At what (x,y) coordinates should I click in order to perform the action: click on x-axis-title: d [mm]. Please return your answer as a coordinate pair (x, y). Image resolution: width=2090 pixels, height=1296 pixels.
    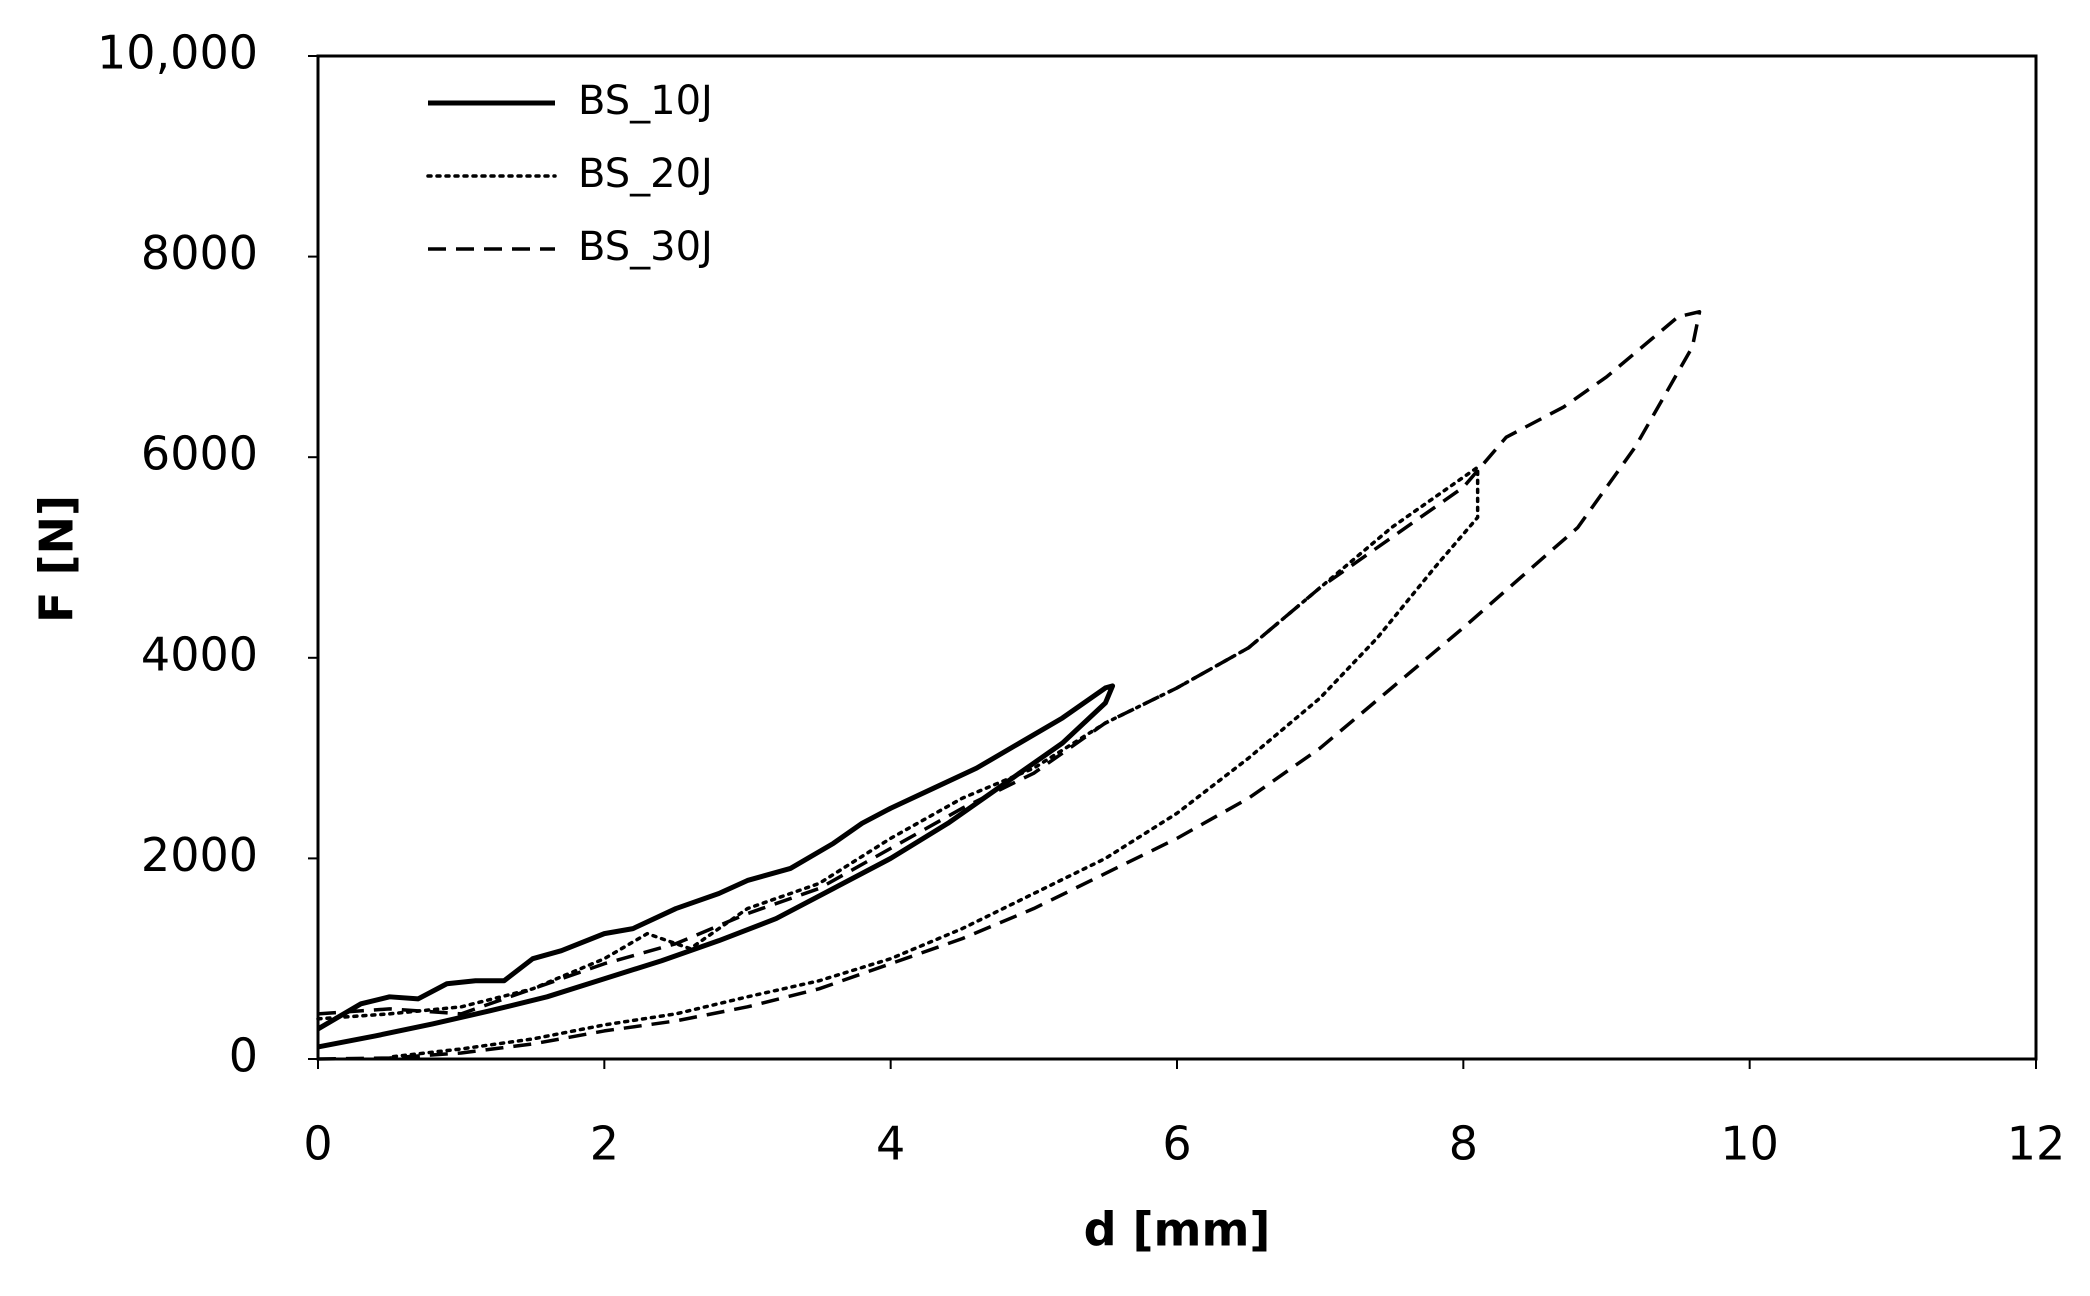
    Looking at the image, I should click on (1177, 1230).